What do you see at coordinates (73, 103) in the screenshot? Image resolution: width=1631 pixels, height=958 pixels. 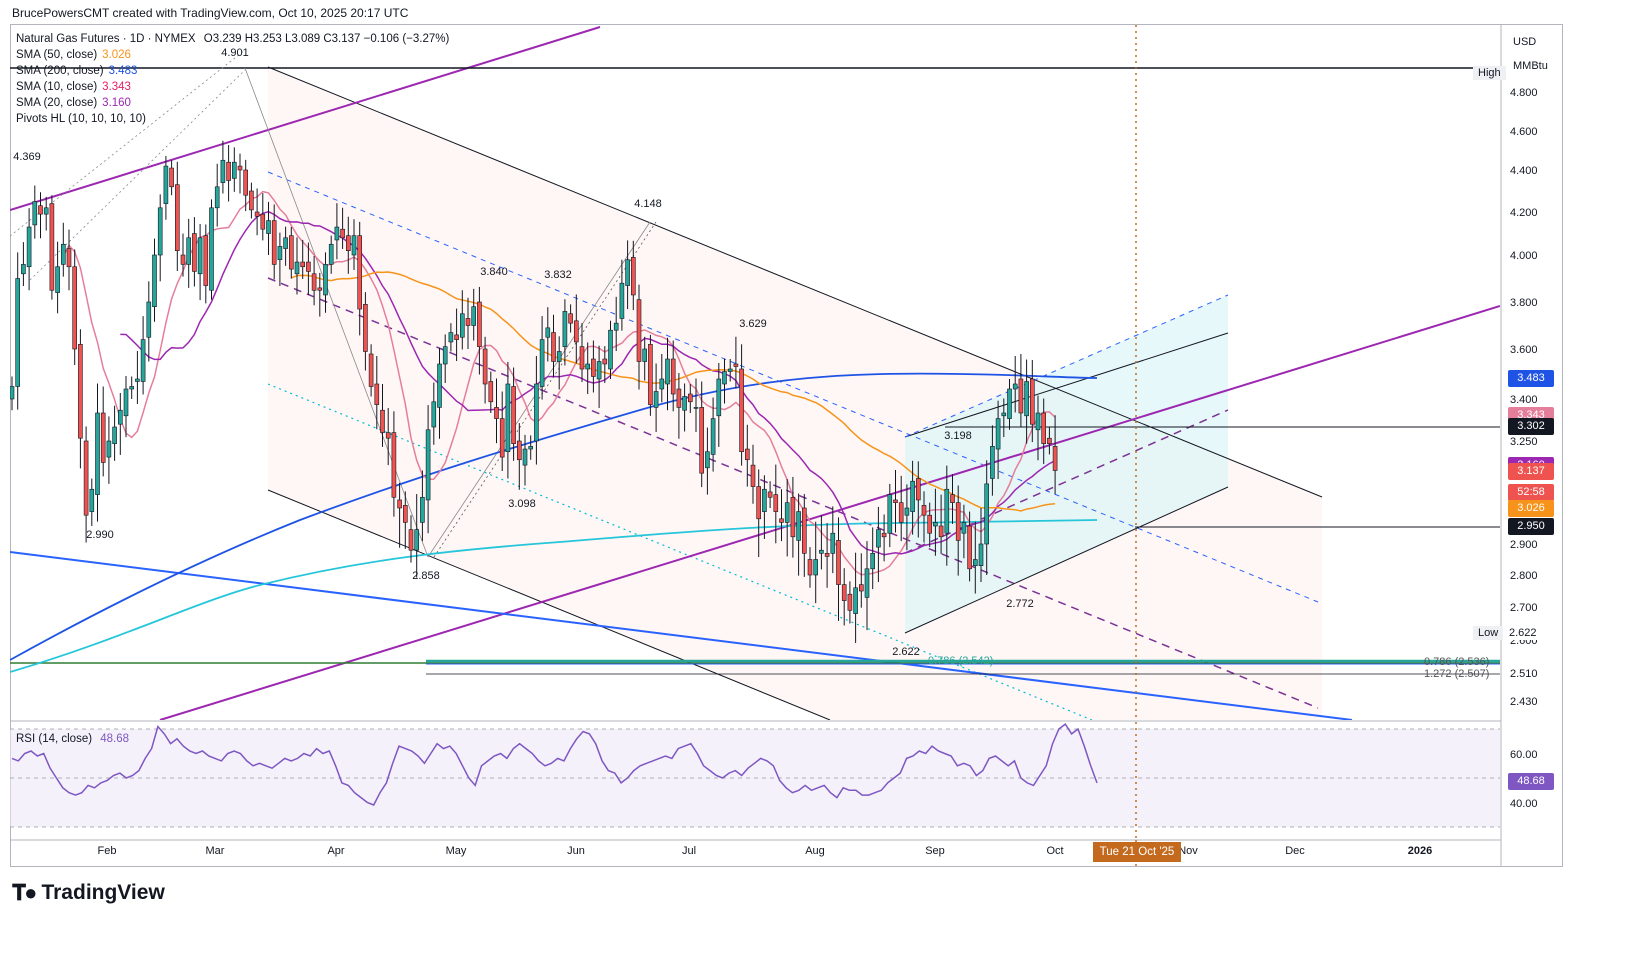 I see `legend-indicator-row: SMA (20, close) 3.160` at bounding box center [73, 103].